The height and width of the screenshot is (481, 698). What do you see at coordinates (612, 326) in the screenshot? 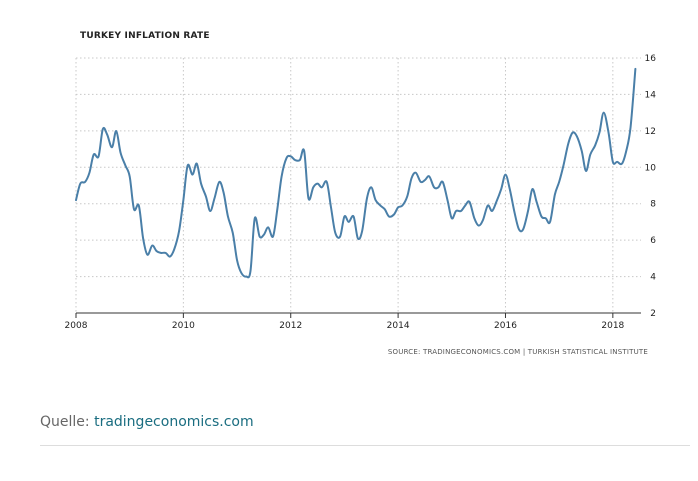
I see `x-tick-label: 2018` at bounding box center [612, 326].